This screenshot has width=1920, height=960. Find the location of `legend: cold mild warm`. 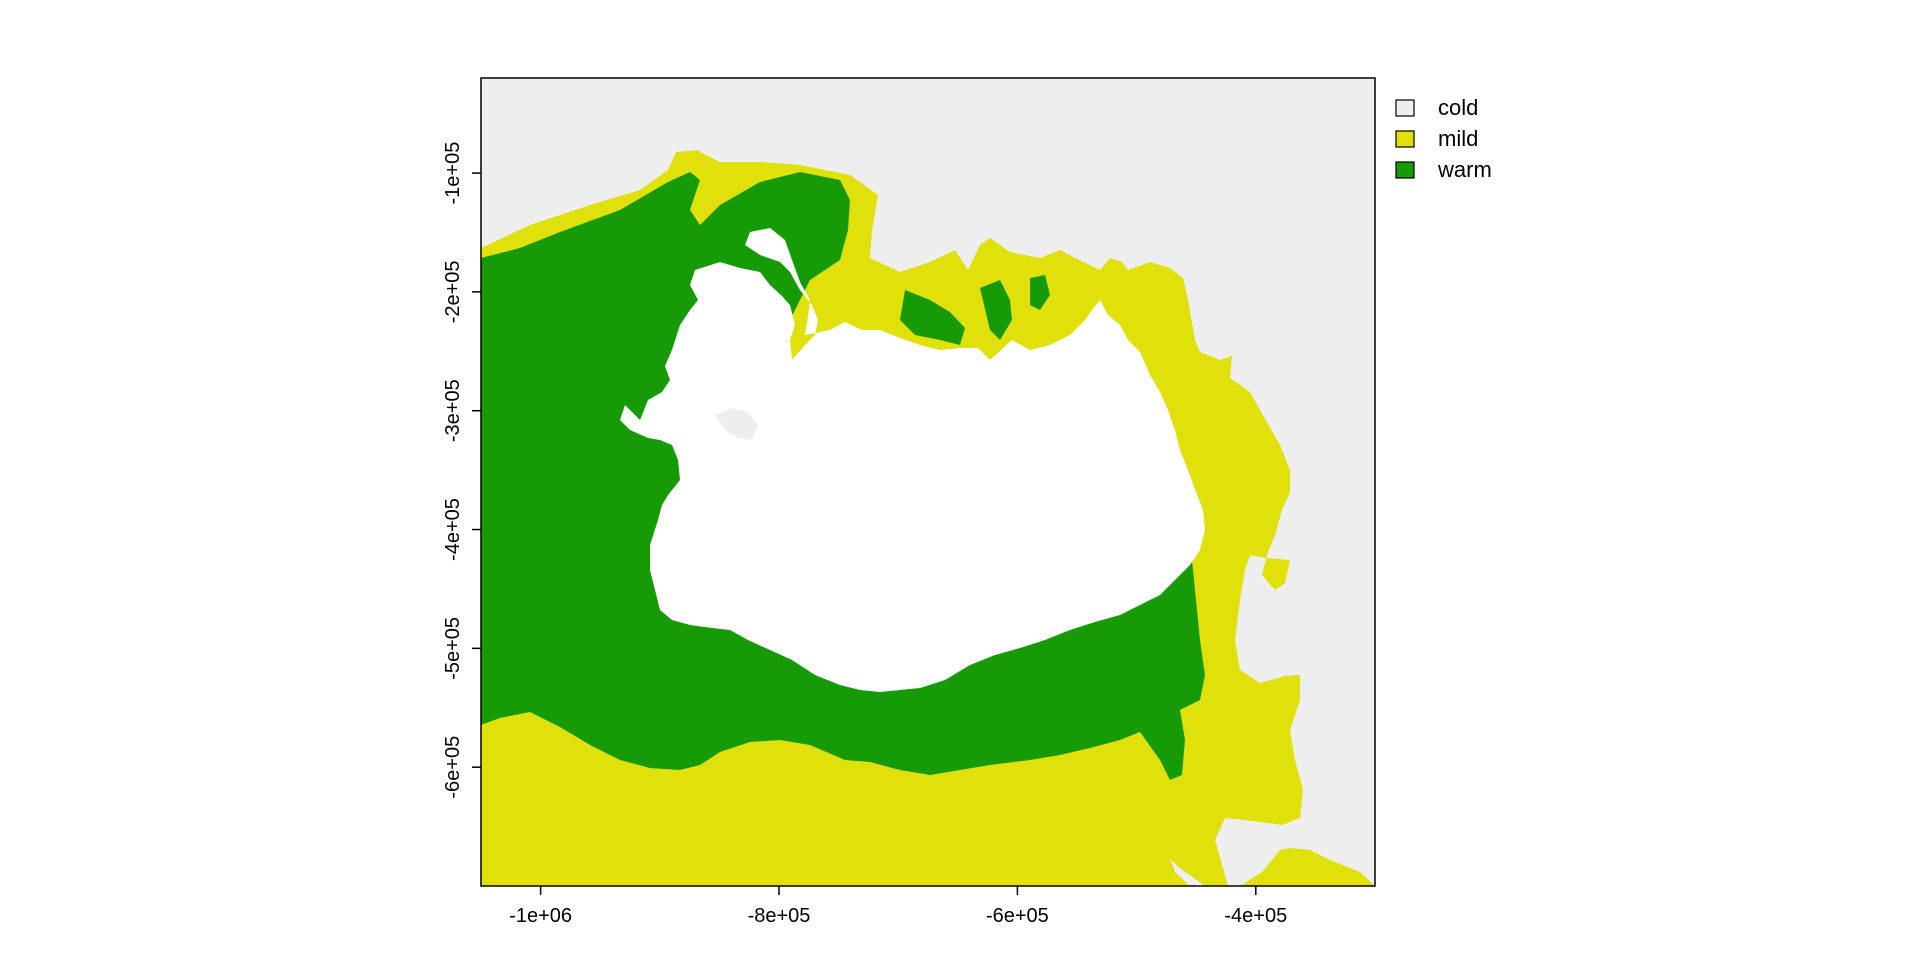

legend: cold mild warm is located at coordinates (1443, 138).